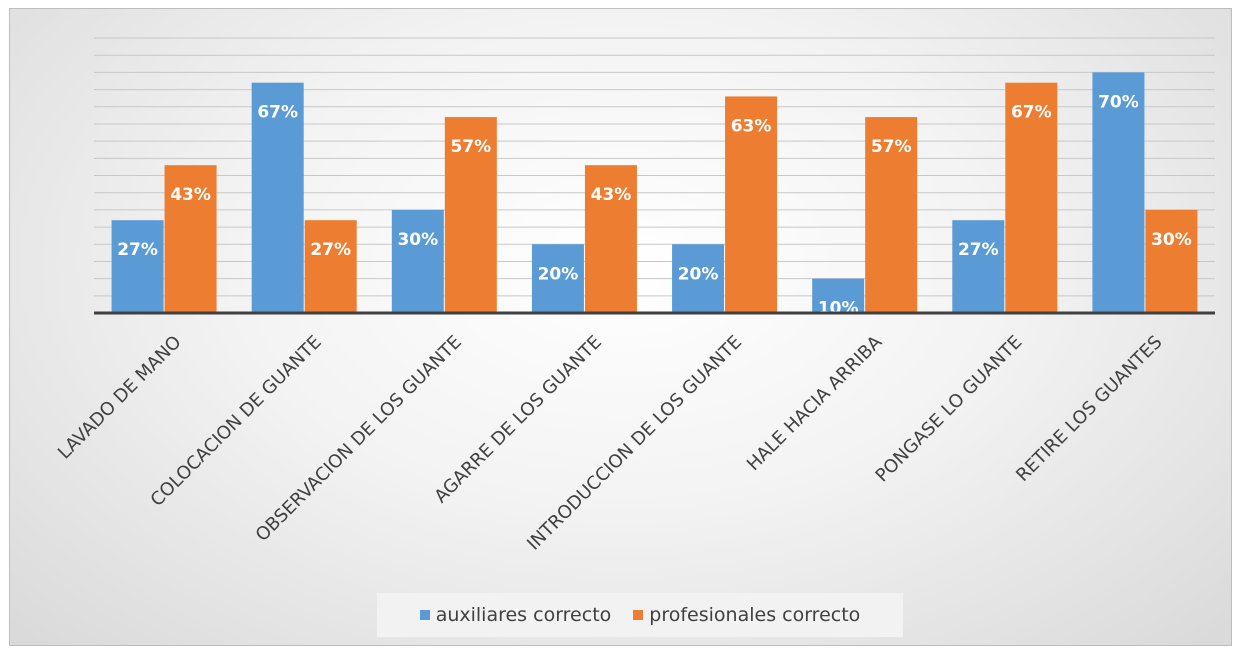  Describe the element at coordinates (1118, 102) in the screenshot. I see `data-label: 70%` at that location.